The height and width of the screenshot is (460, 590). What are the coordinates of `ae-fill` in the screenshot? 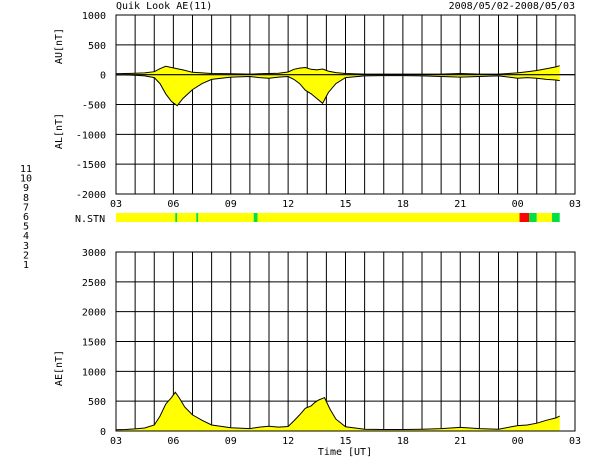 It's located at (338, 411).